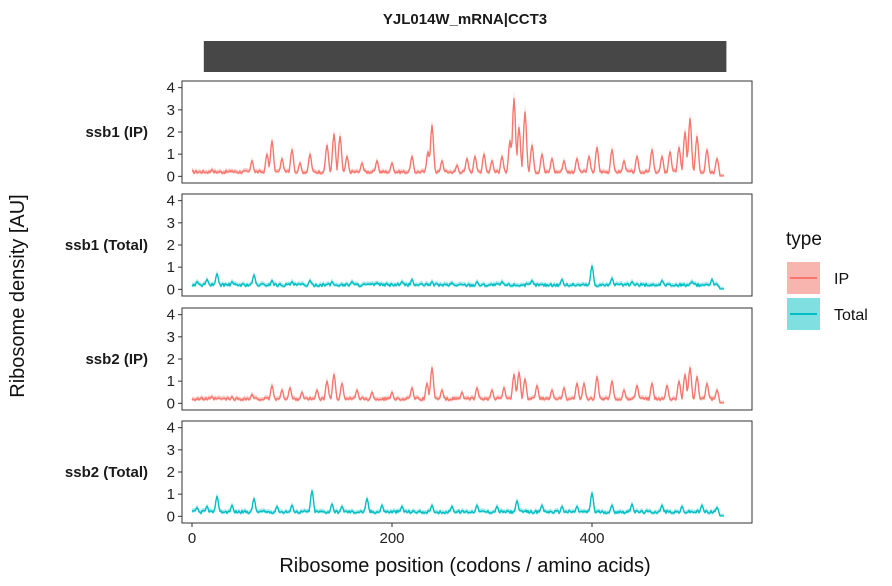 Image resolution: width=892 pixels, height=586 pixels. Describe the element at coordinates (841, 279) in the screenshot. I see `legend-label: IP` at that location.